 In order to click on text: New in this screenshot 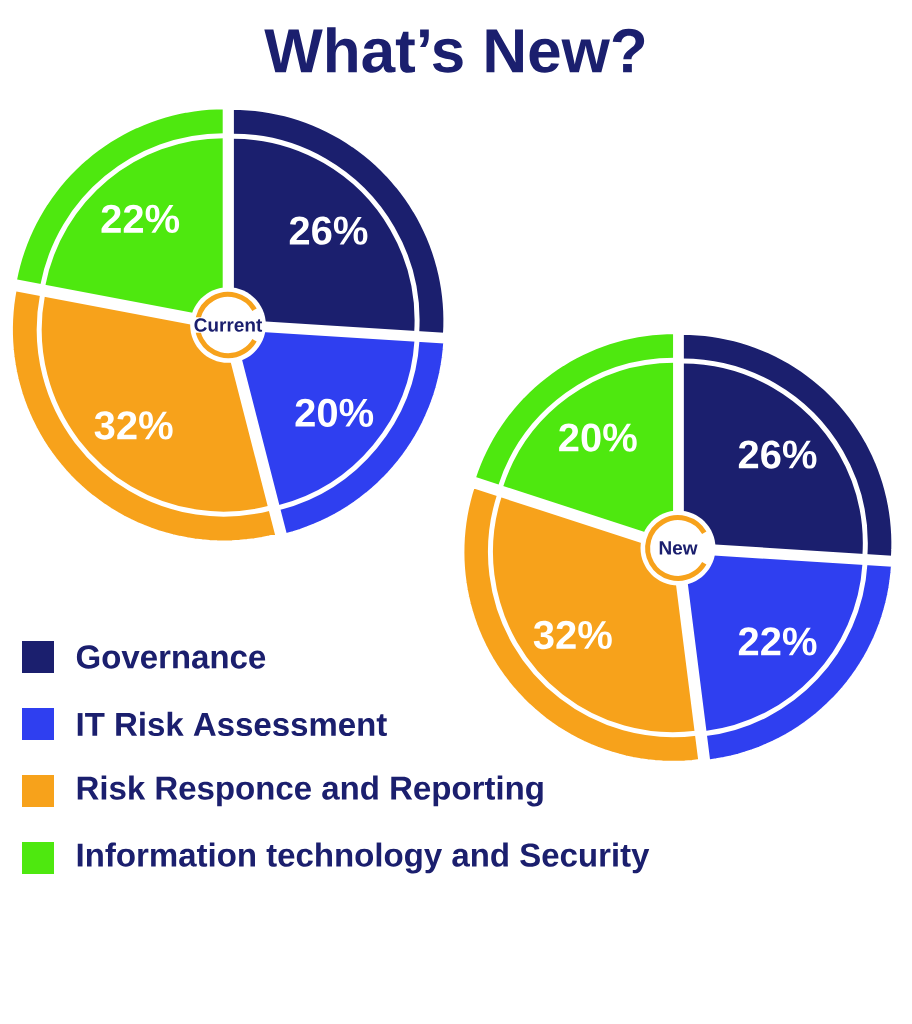, I will do `click(678, 548)`.